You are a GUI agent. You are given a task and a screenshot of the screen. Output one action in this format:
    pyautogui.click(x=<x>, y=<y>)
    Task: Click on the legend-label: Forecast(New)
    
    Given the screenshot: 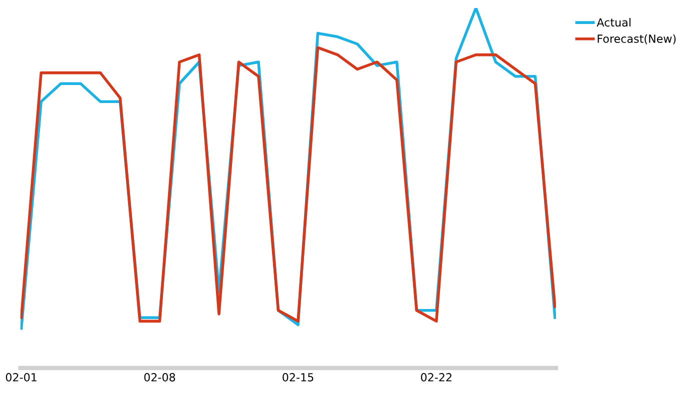 What is the action you would take?
    pyautogui.click(x=637, y=39)
    